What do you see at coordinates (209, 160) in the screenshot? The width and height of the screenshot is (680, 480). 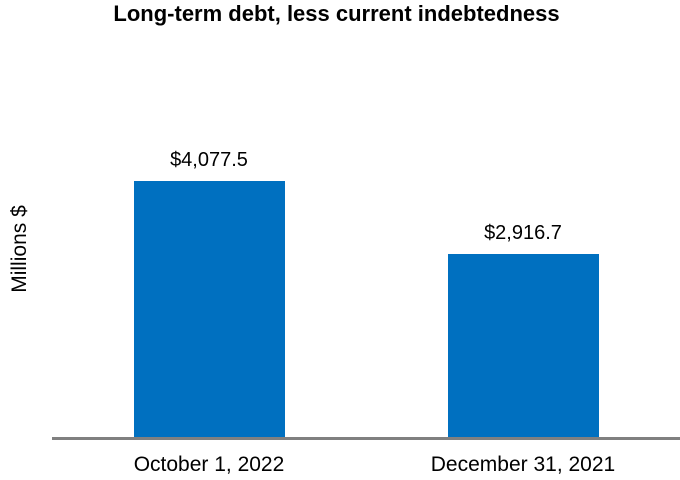 I see `bar-value-label: $4,077.5` at bounding box center [209, 160].